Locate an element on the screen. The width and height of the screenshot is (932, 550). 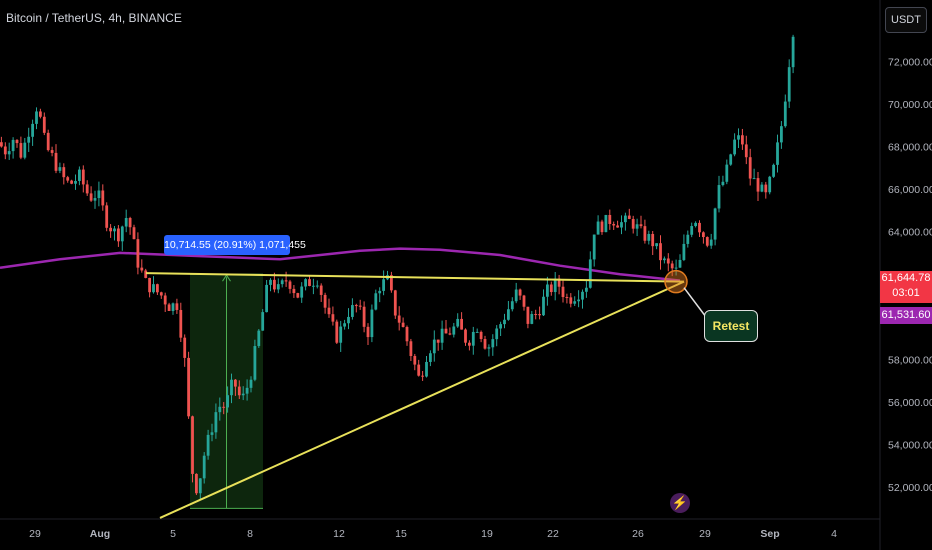
price-tick-label: 70,000.00 is located at coordinates (910, 105).